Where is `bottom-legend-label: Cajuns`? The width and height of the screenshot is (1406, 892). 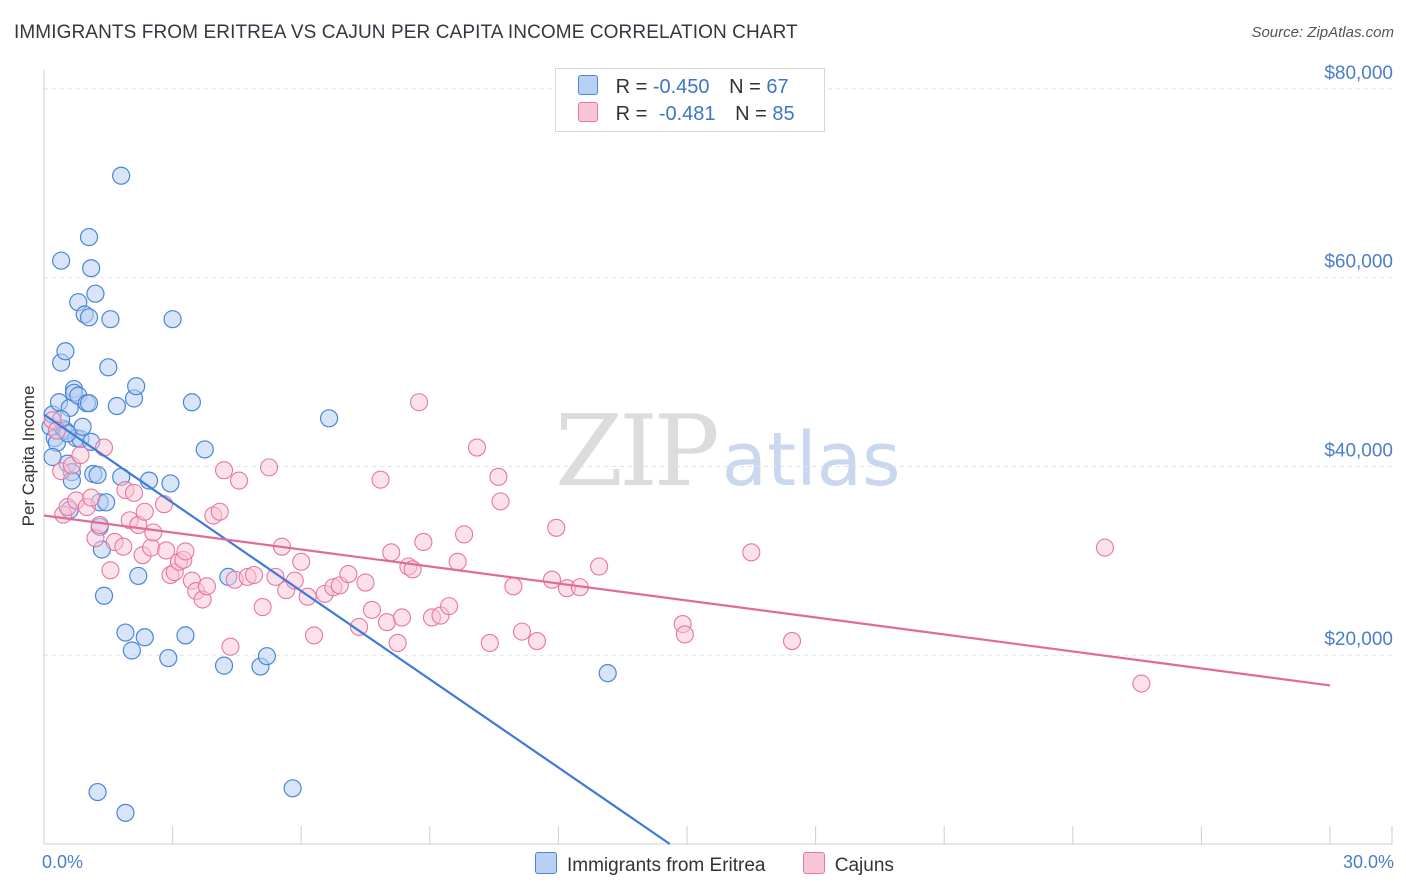
bottom-legend-label: Cajuns is located at coordinates (864, 865).